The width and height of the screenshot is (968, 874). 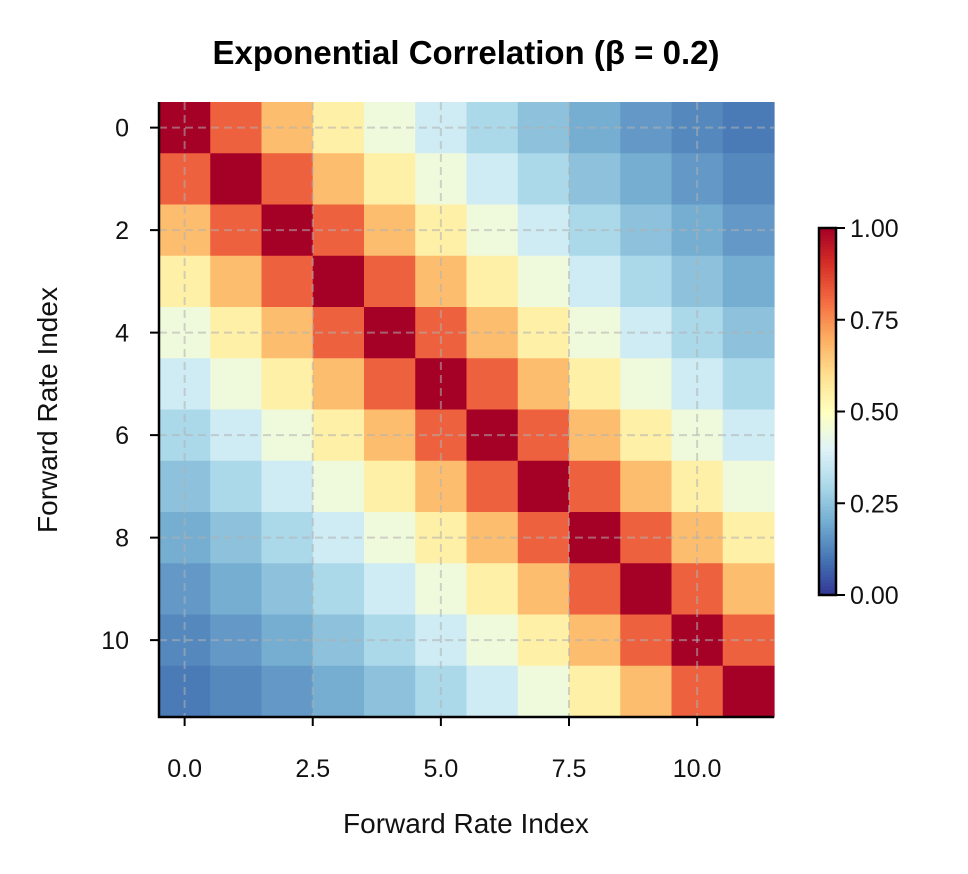 What do you see at coordinates (312, 769) in the screenshot?
I see `x-tick-label: 2.5` at bounding box center [312, 769].